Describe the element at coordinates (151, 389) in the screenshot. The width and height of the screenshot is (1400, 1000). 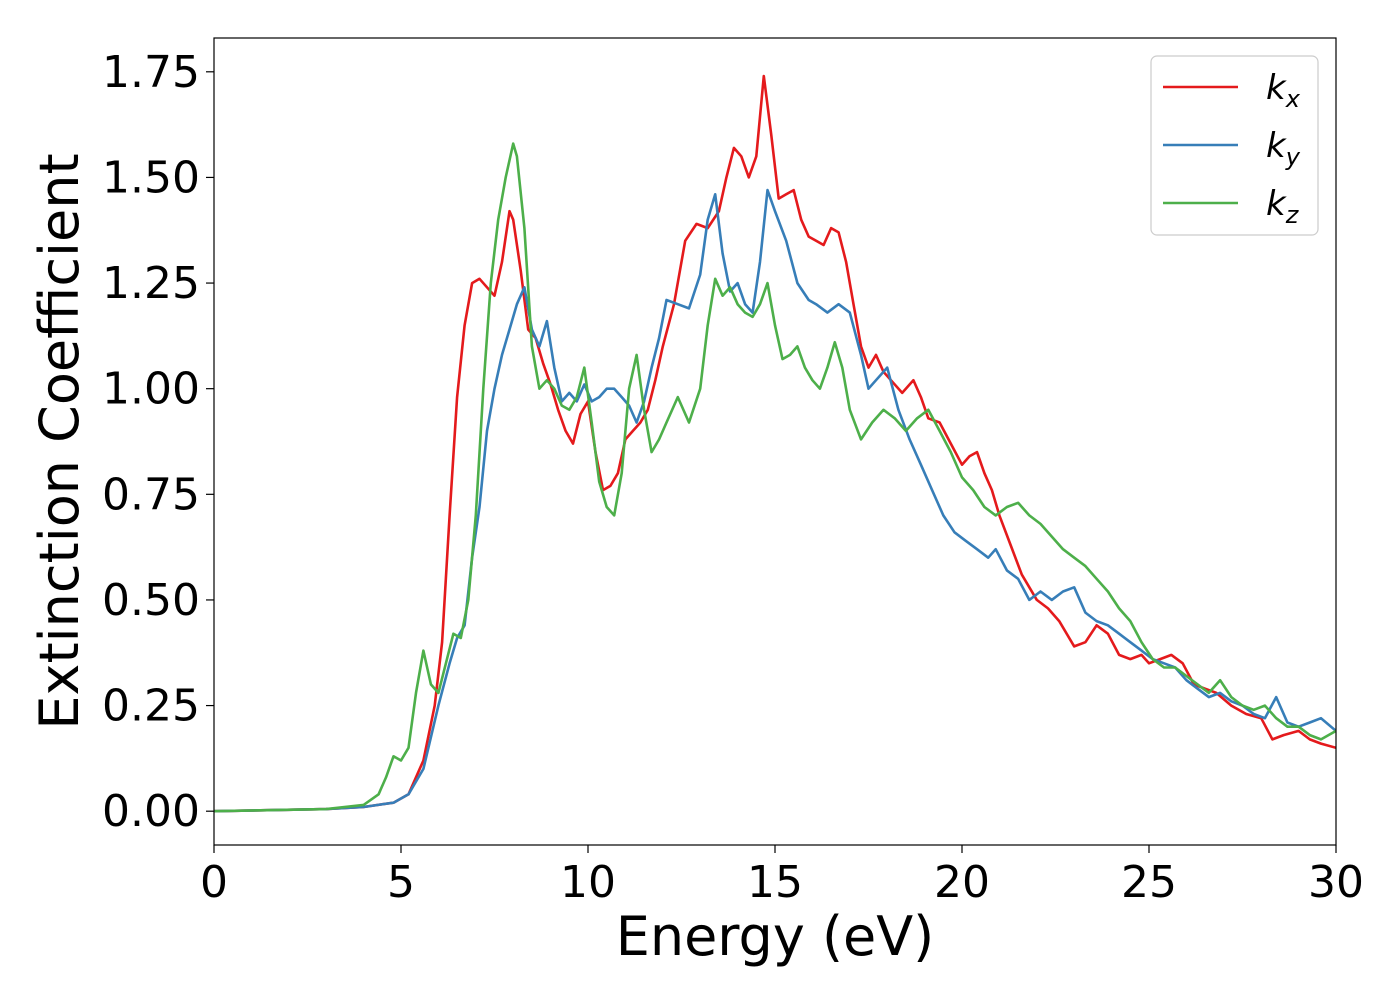
I see `y-tick-label: 1.00` at that location.